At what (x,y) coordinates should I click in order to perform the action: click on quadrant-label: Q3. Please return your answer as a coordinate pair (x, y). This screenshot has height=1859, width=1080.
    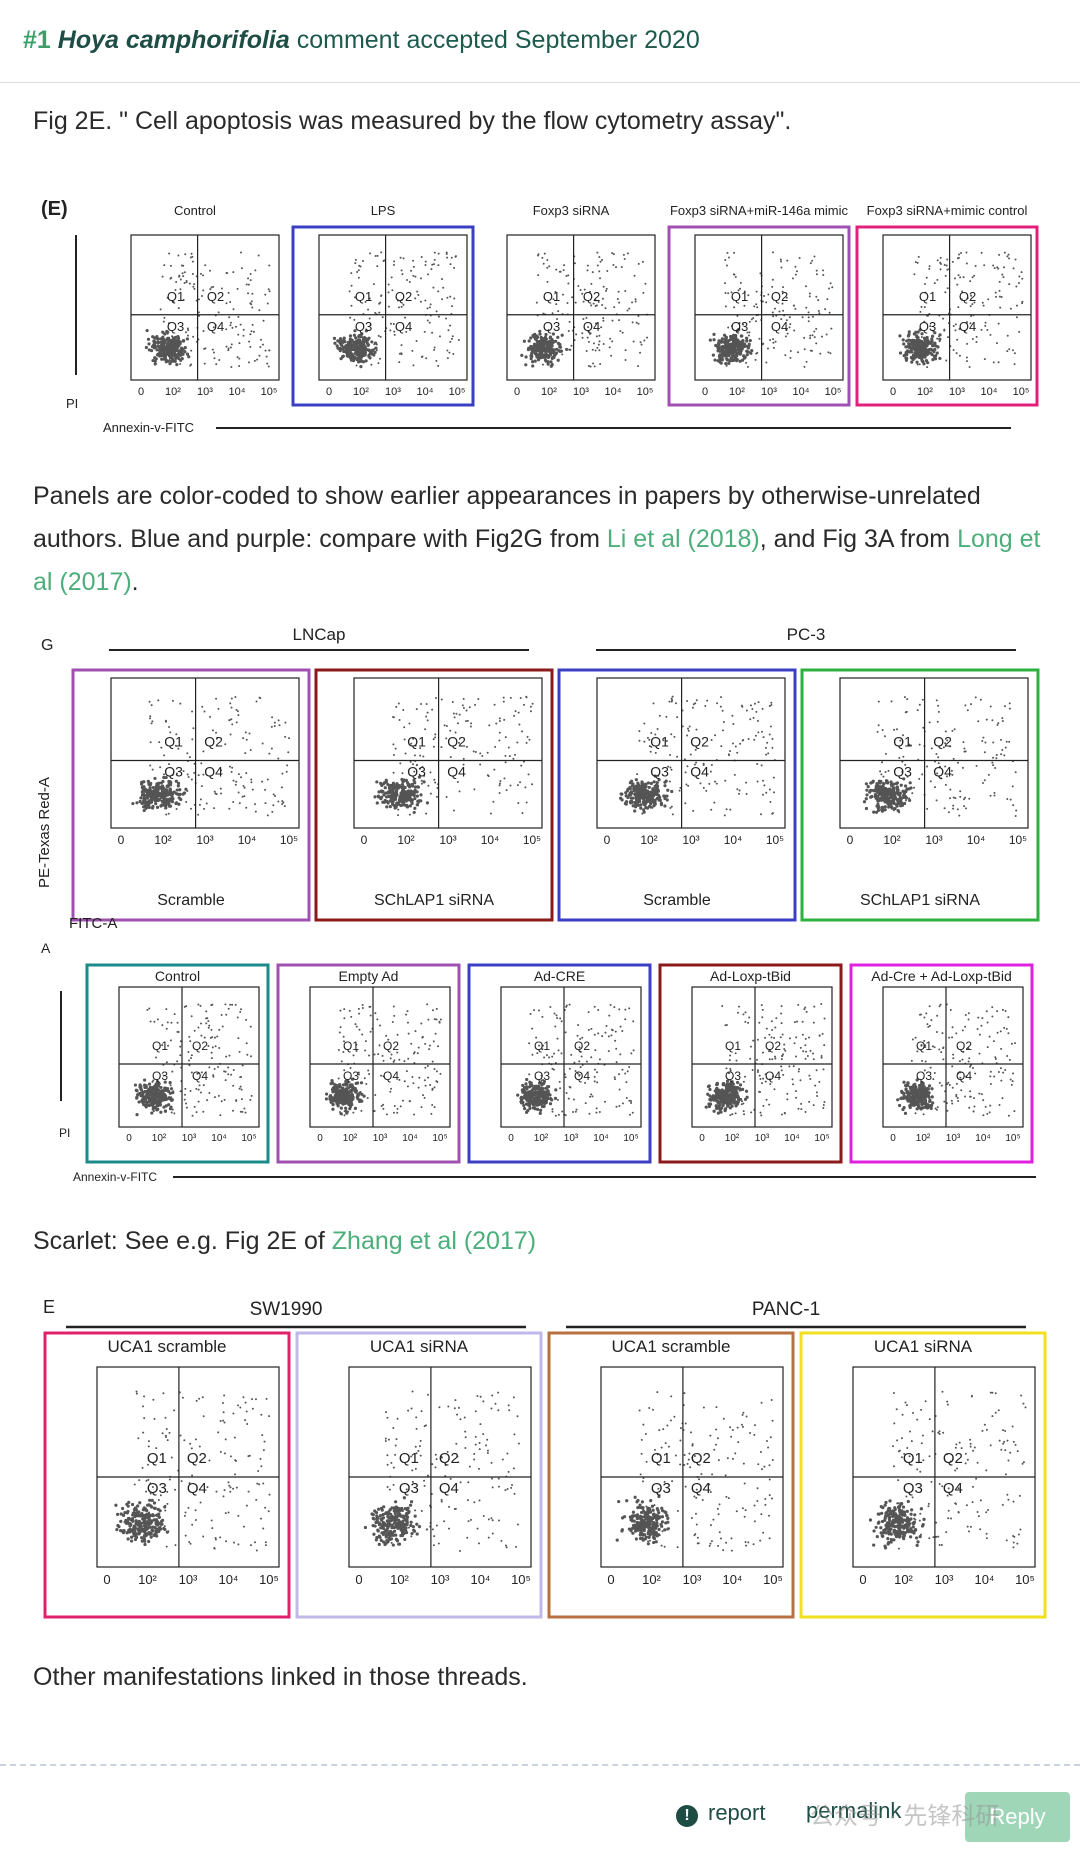
    Looking at the image, I should click on (659, 772).